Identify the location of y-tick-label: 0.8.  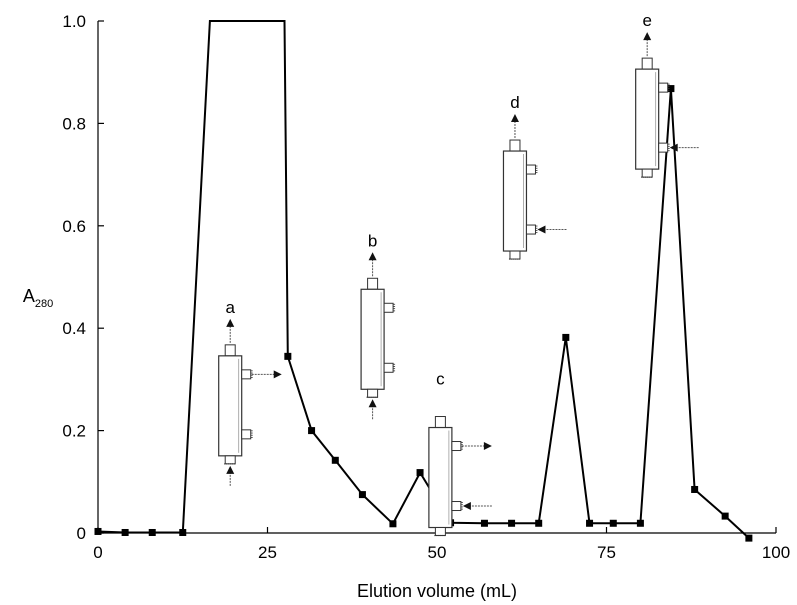
(74, 123).